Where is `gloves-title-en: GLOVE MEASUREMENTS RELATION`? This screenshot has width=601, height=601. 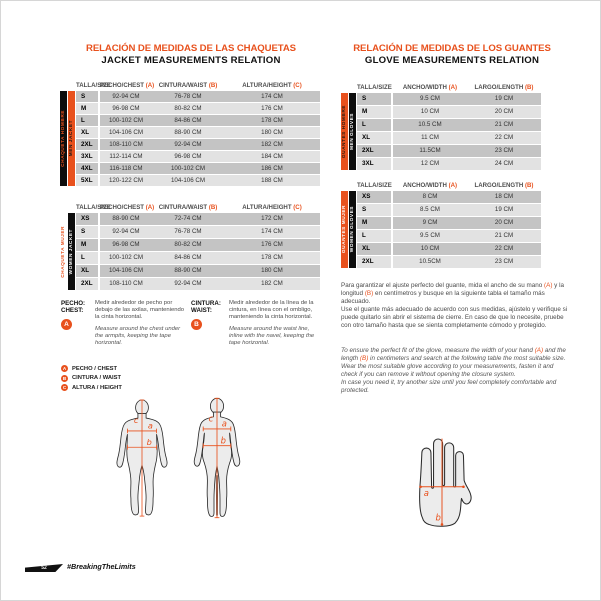 gloves-title-en: GLOVE MEASUREMENTS RELATION is located at coordinates (452, 60).